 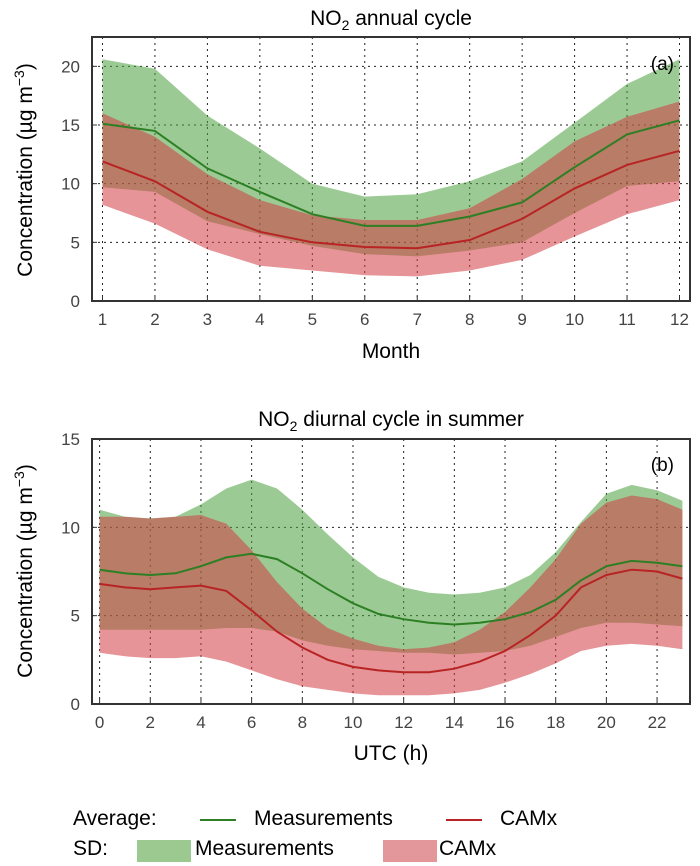 What do you see at coordinates (391, 351) in the screenshot?
I see `panel-a-xlabel: Month` at bounding box center [391, 351].